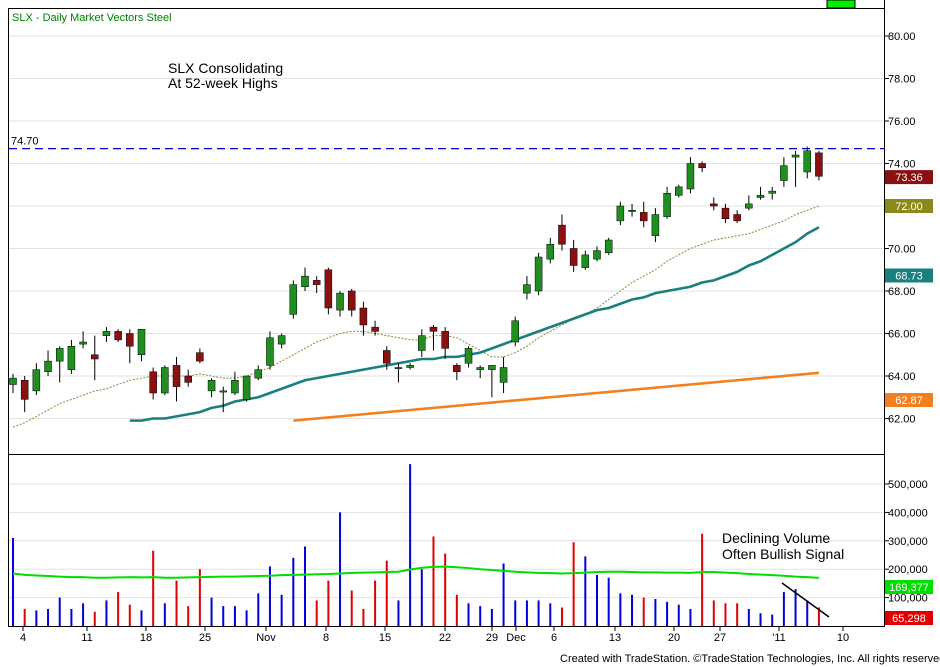  What do you see at coordinates (266, 638) in the screenshot?
I see `x-tick-label: Nov` at bounding box center [266, 638].